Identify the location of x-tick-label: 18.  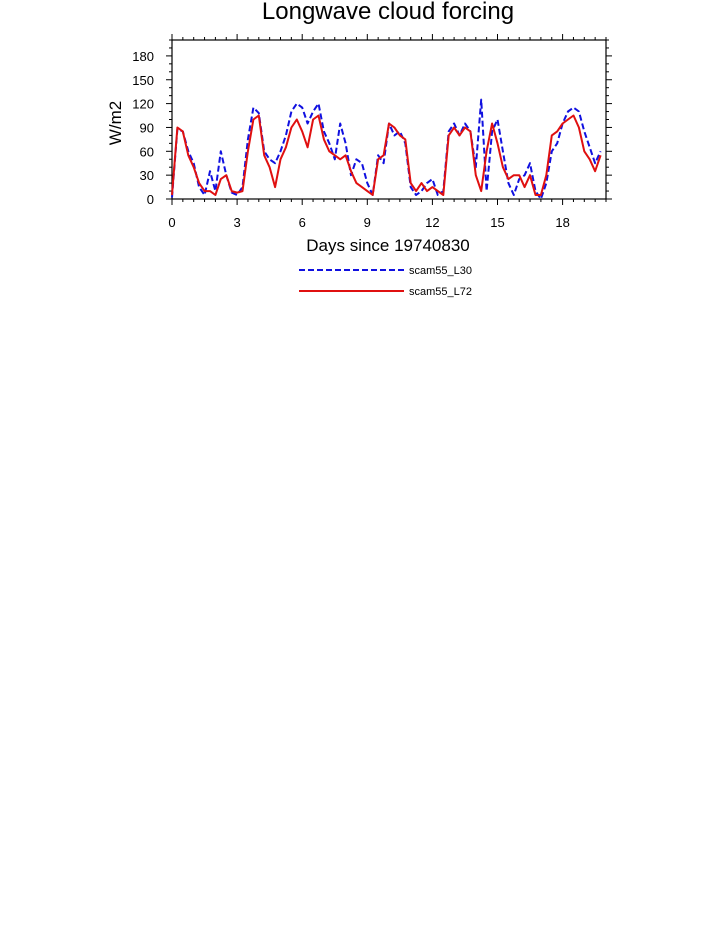
(562, 222).